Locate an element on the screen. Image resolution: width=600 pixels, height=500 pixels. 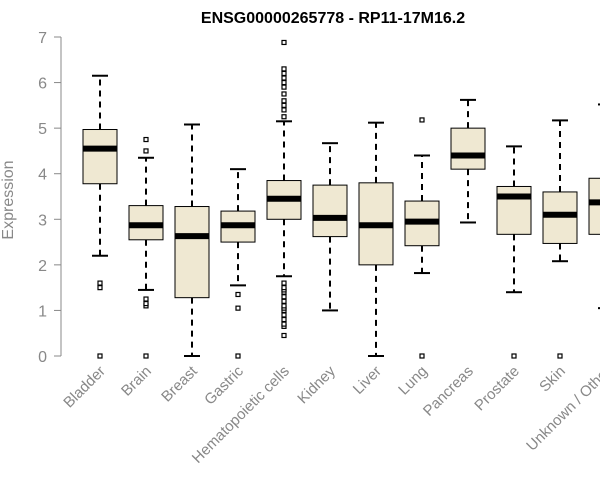
x-tick-label: Gastric is located at coordinates (224, 385).